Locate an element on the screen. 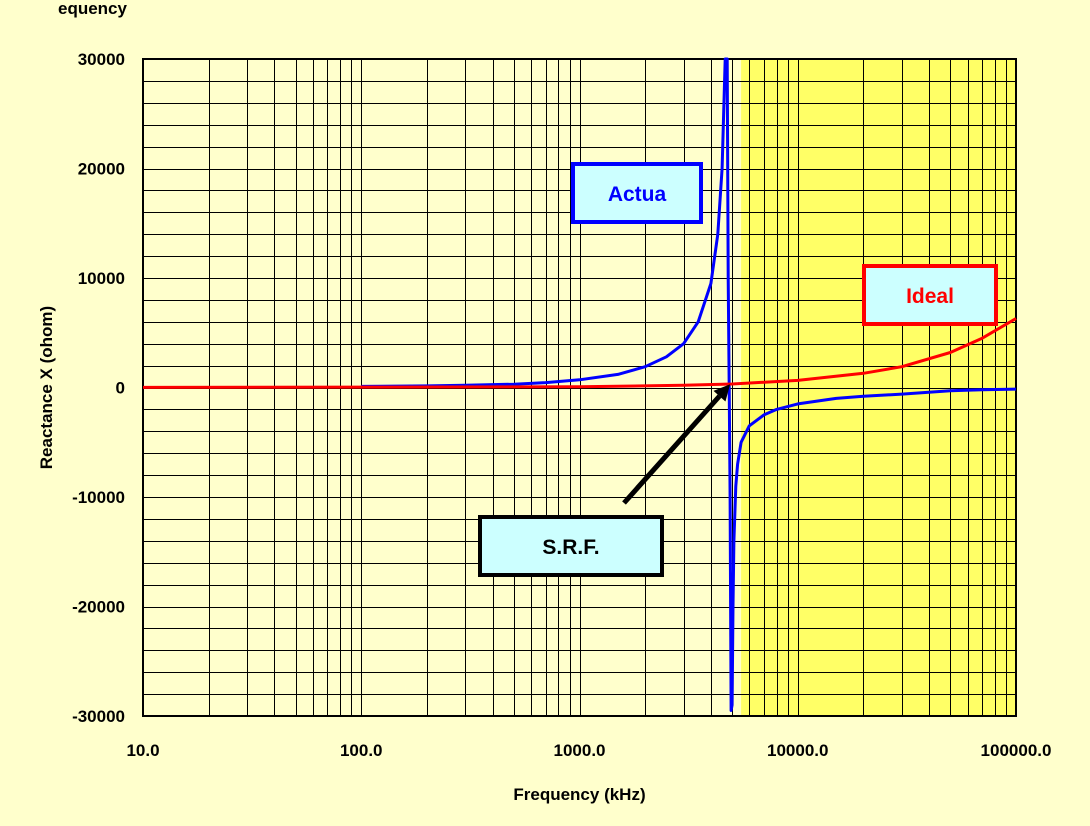 Image resolution: width=1090 pixels, height=826 pixels. x-tick-label: 10.0 is located at coordinates (142, 750).